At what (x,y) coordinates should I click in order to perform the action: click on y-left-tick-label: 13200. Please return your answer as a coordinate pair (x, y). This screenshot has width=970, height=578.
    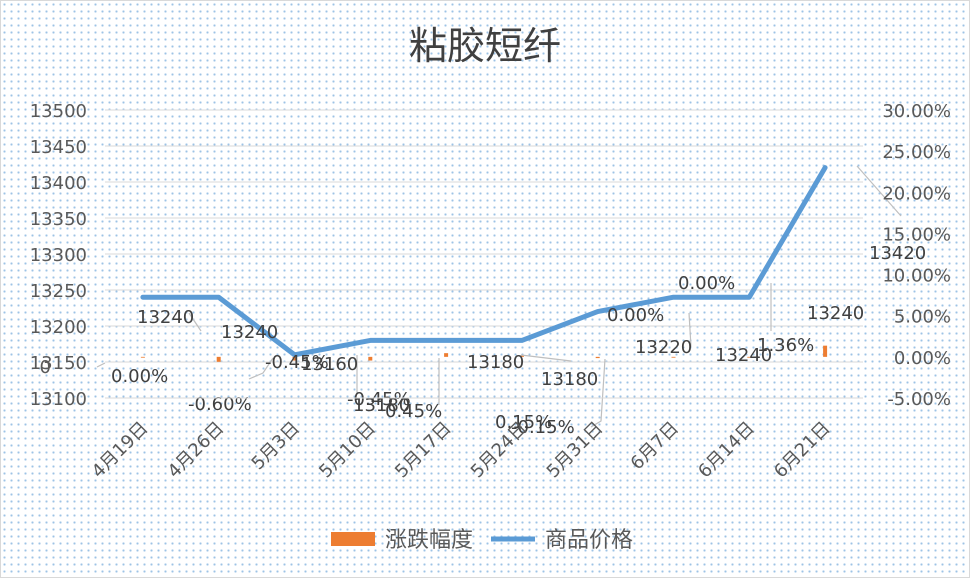
    Looking at the image, I should click on (58, 327).